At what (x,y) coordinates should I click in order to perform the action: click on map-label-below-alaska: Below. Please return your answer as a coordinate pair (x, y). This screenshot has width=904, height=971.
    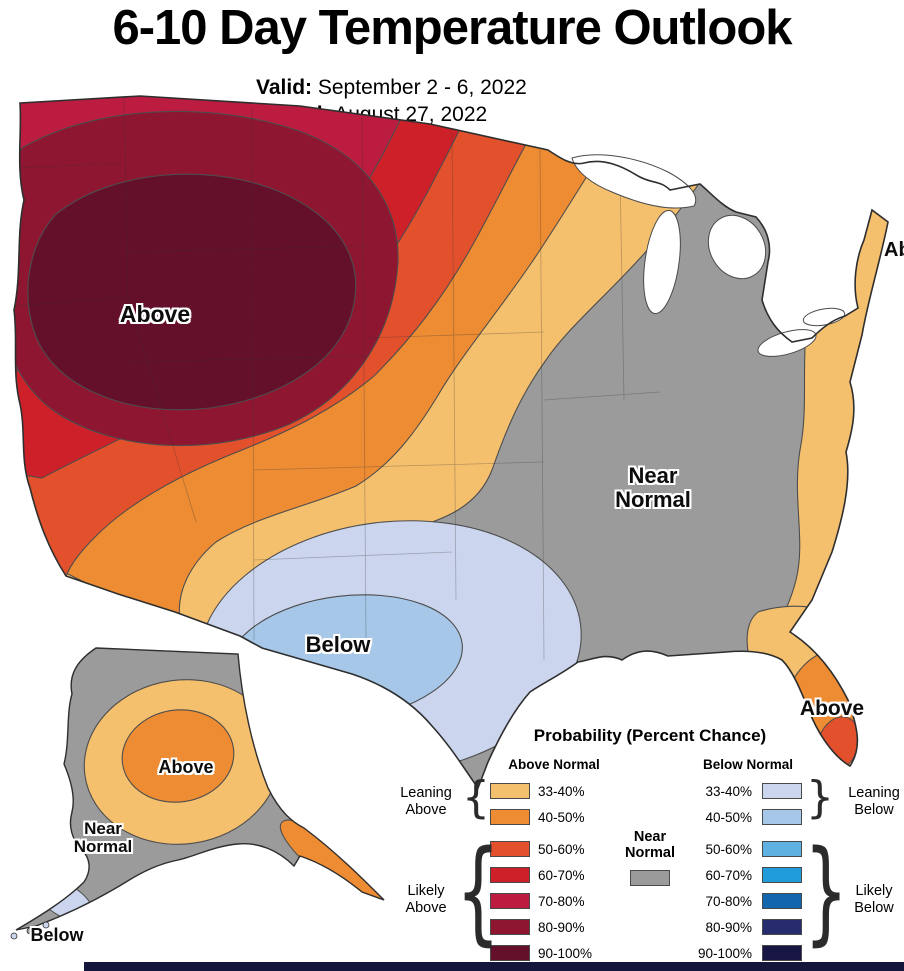
    Looking at the image, I should click on (57, 935).